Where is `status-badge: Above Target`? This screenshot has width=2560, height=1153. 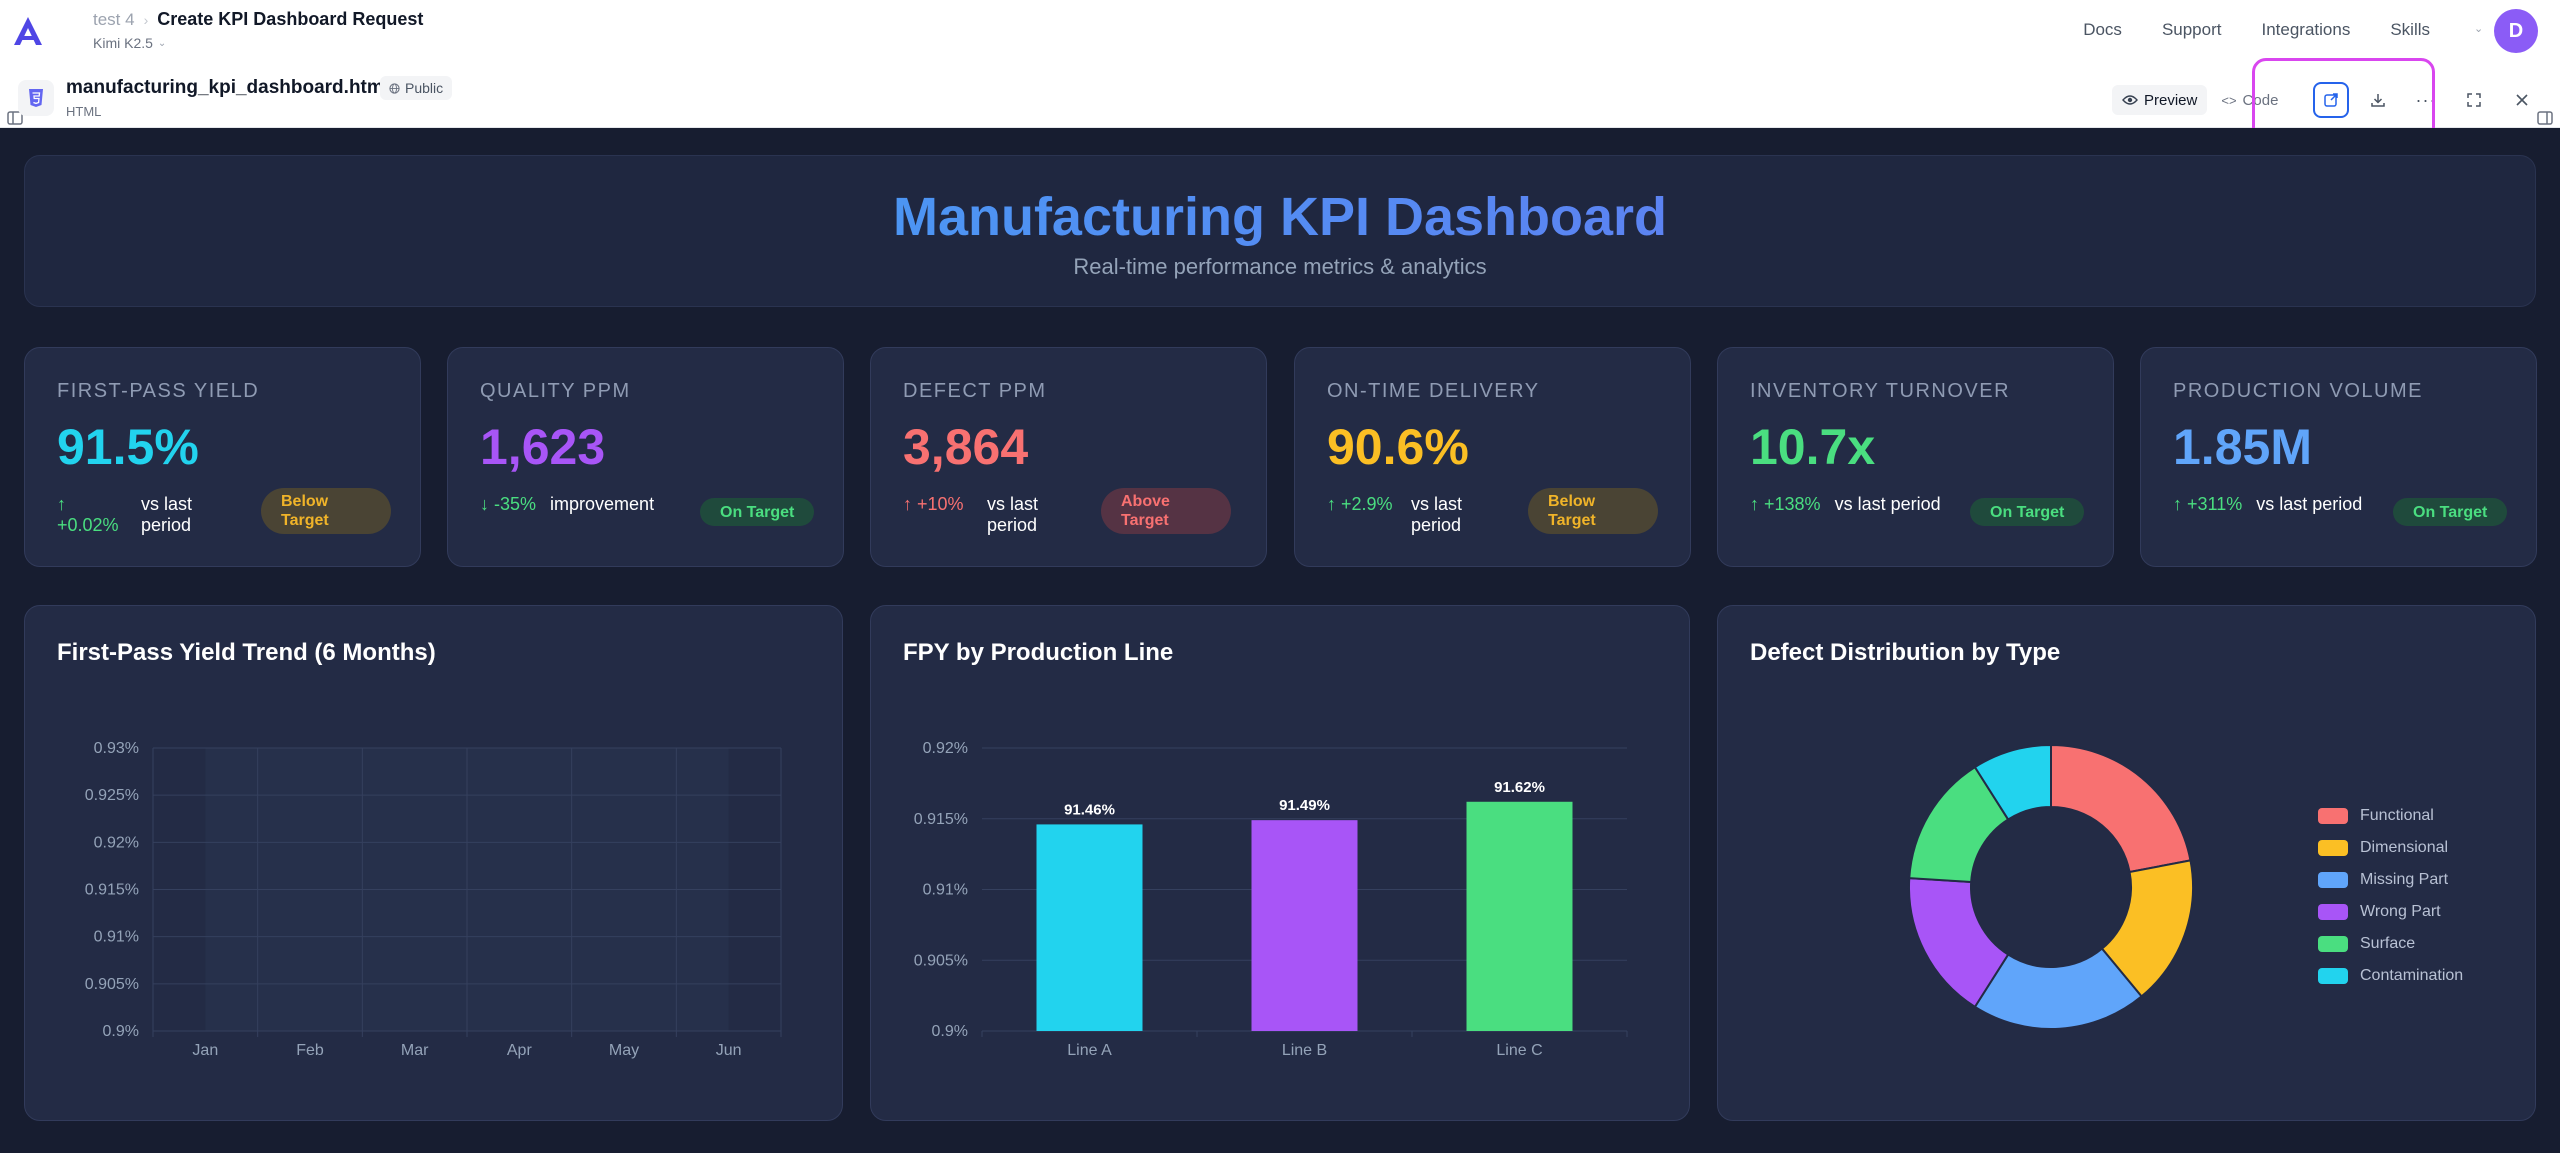
status-badge: Above Target is located at coordinates (1166, 511).